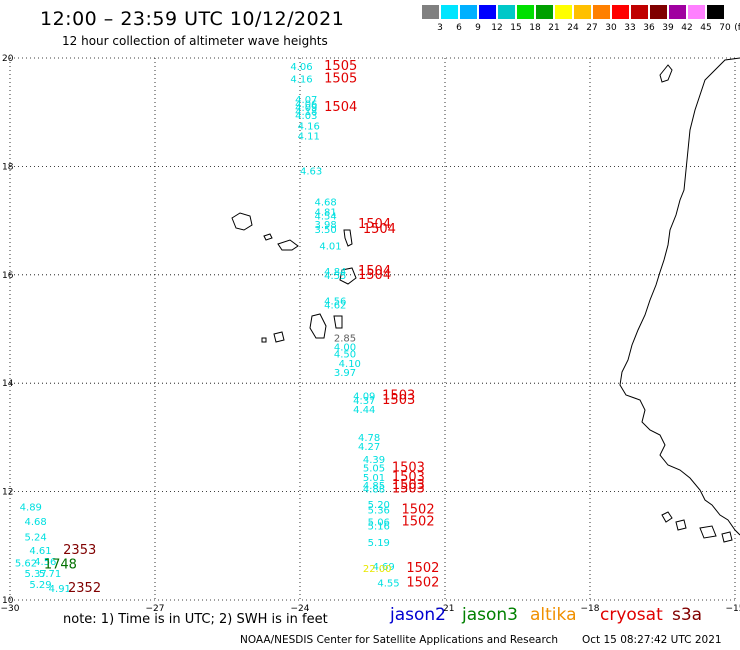  I want to click on colorbar-label: 45, so click(706, 28).